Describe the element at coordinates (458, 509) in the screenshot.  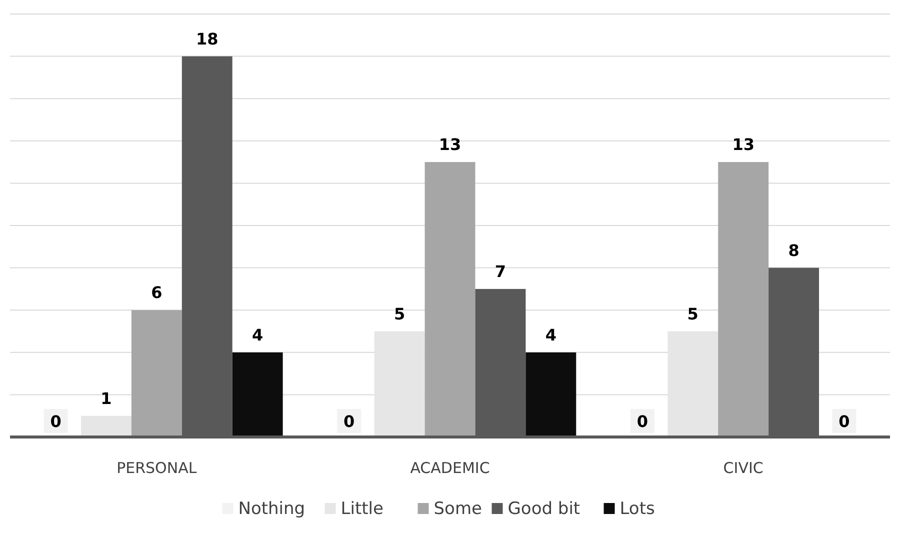
I see `legend-label: Some` at that location.